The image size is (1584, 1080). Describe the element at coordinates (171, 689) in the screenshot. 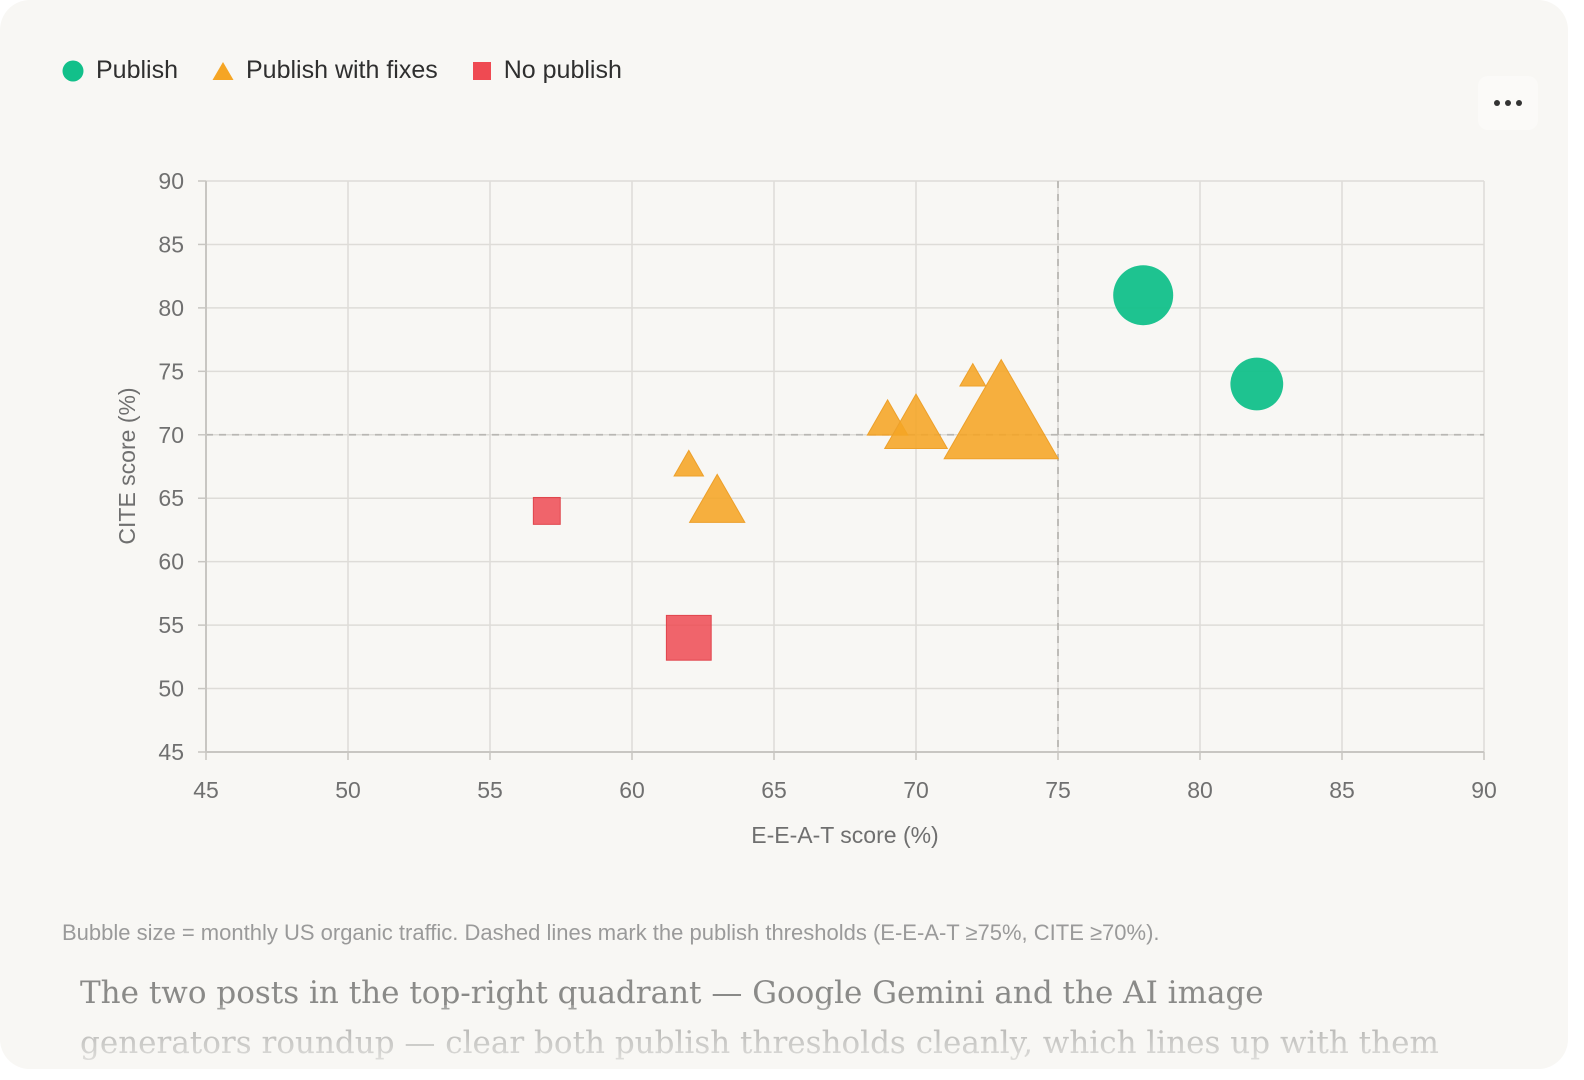

I see `y-tick-label: 50` at that location.